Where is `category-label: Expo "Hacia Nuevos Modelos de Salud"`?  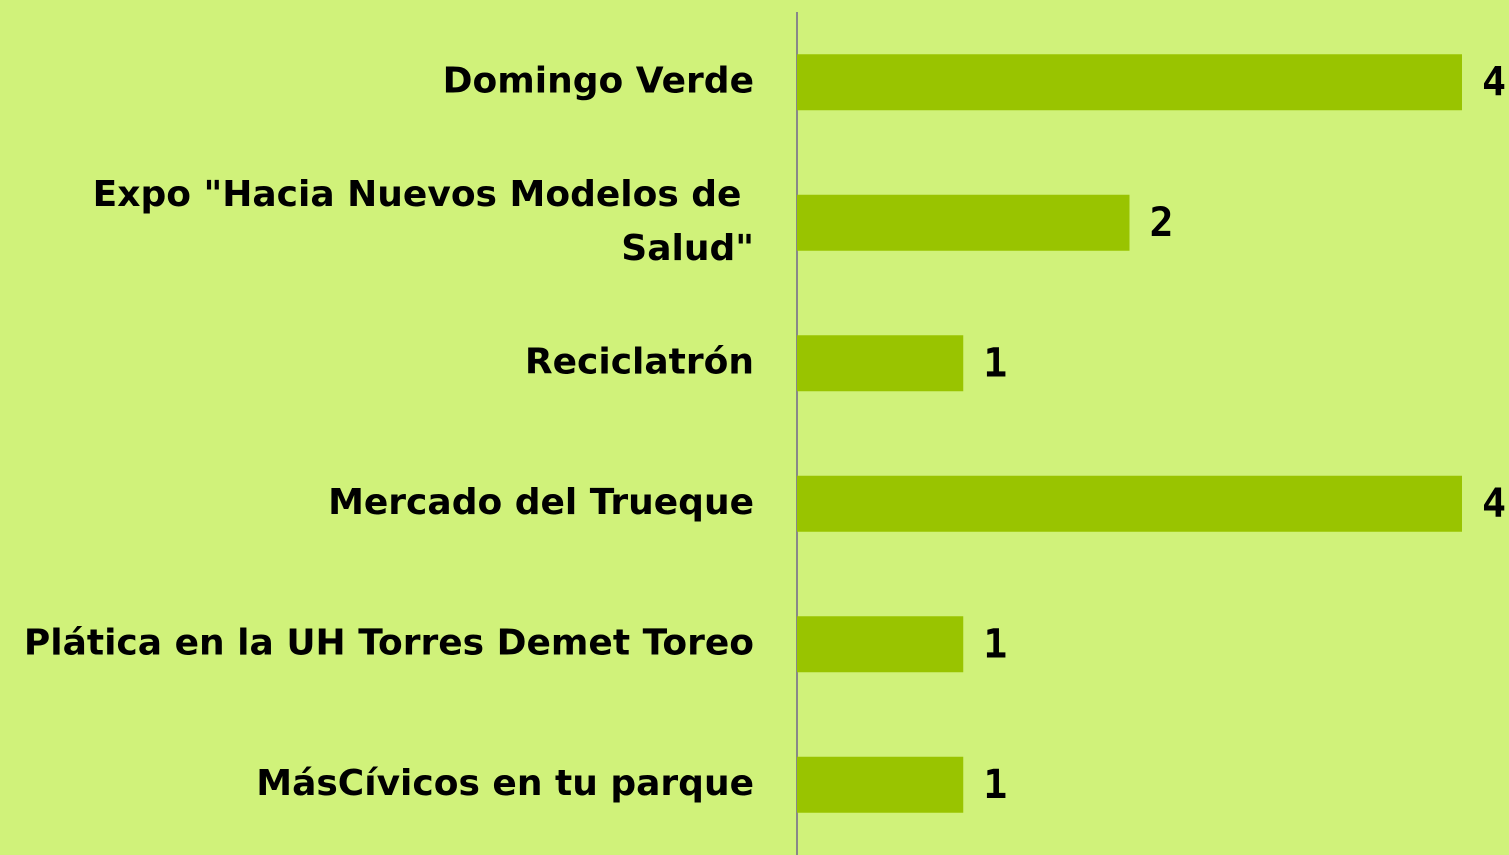 category-label: Expo "Hacia Nuevos Modelos de Salud" is located at coordinates (423, 221).